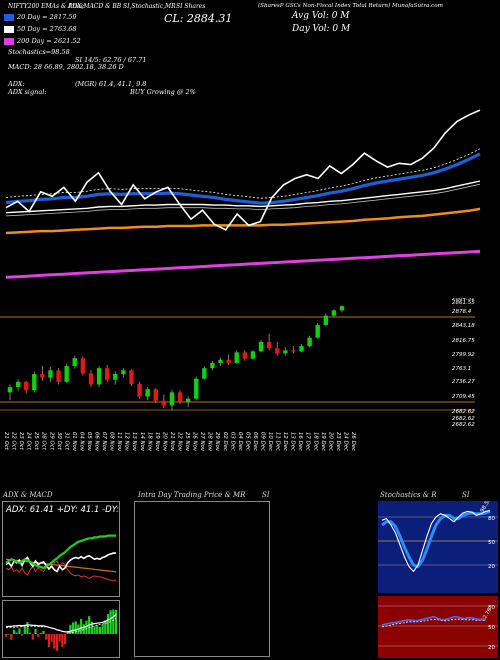 The height and width of the screenshot is (660, 500). Describe the element at coordinates (66, 441) in the screenshot. I see `date-label: 31 Oct` at that location.